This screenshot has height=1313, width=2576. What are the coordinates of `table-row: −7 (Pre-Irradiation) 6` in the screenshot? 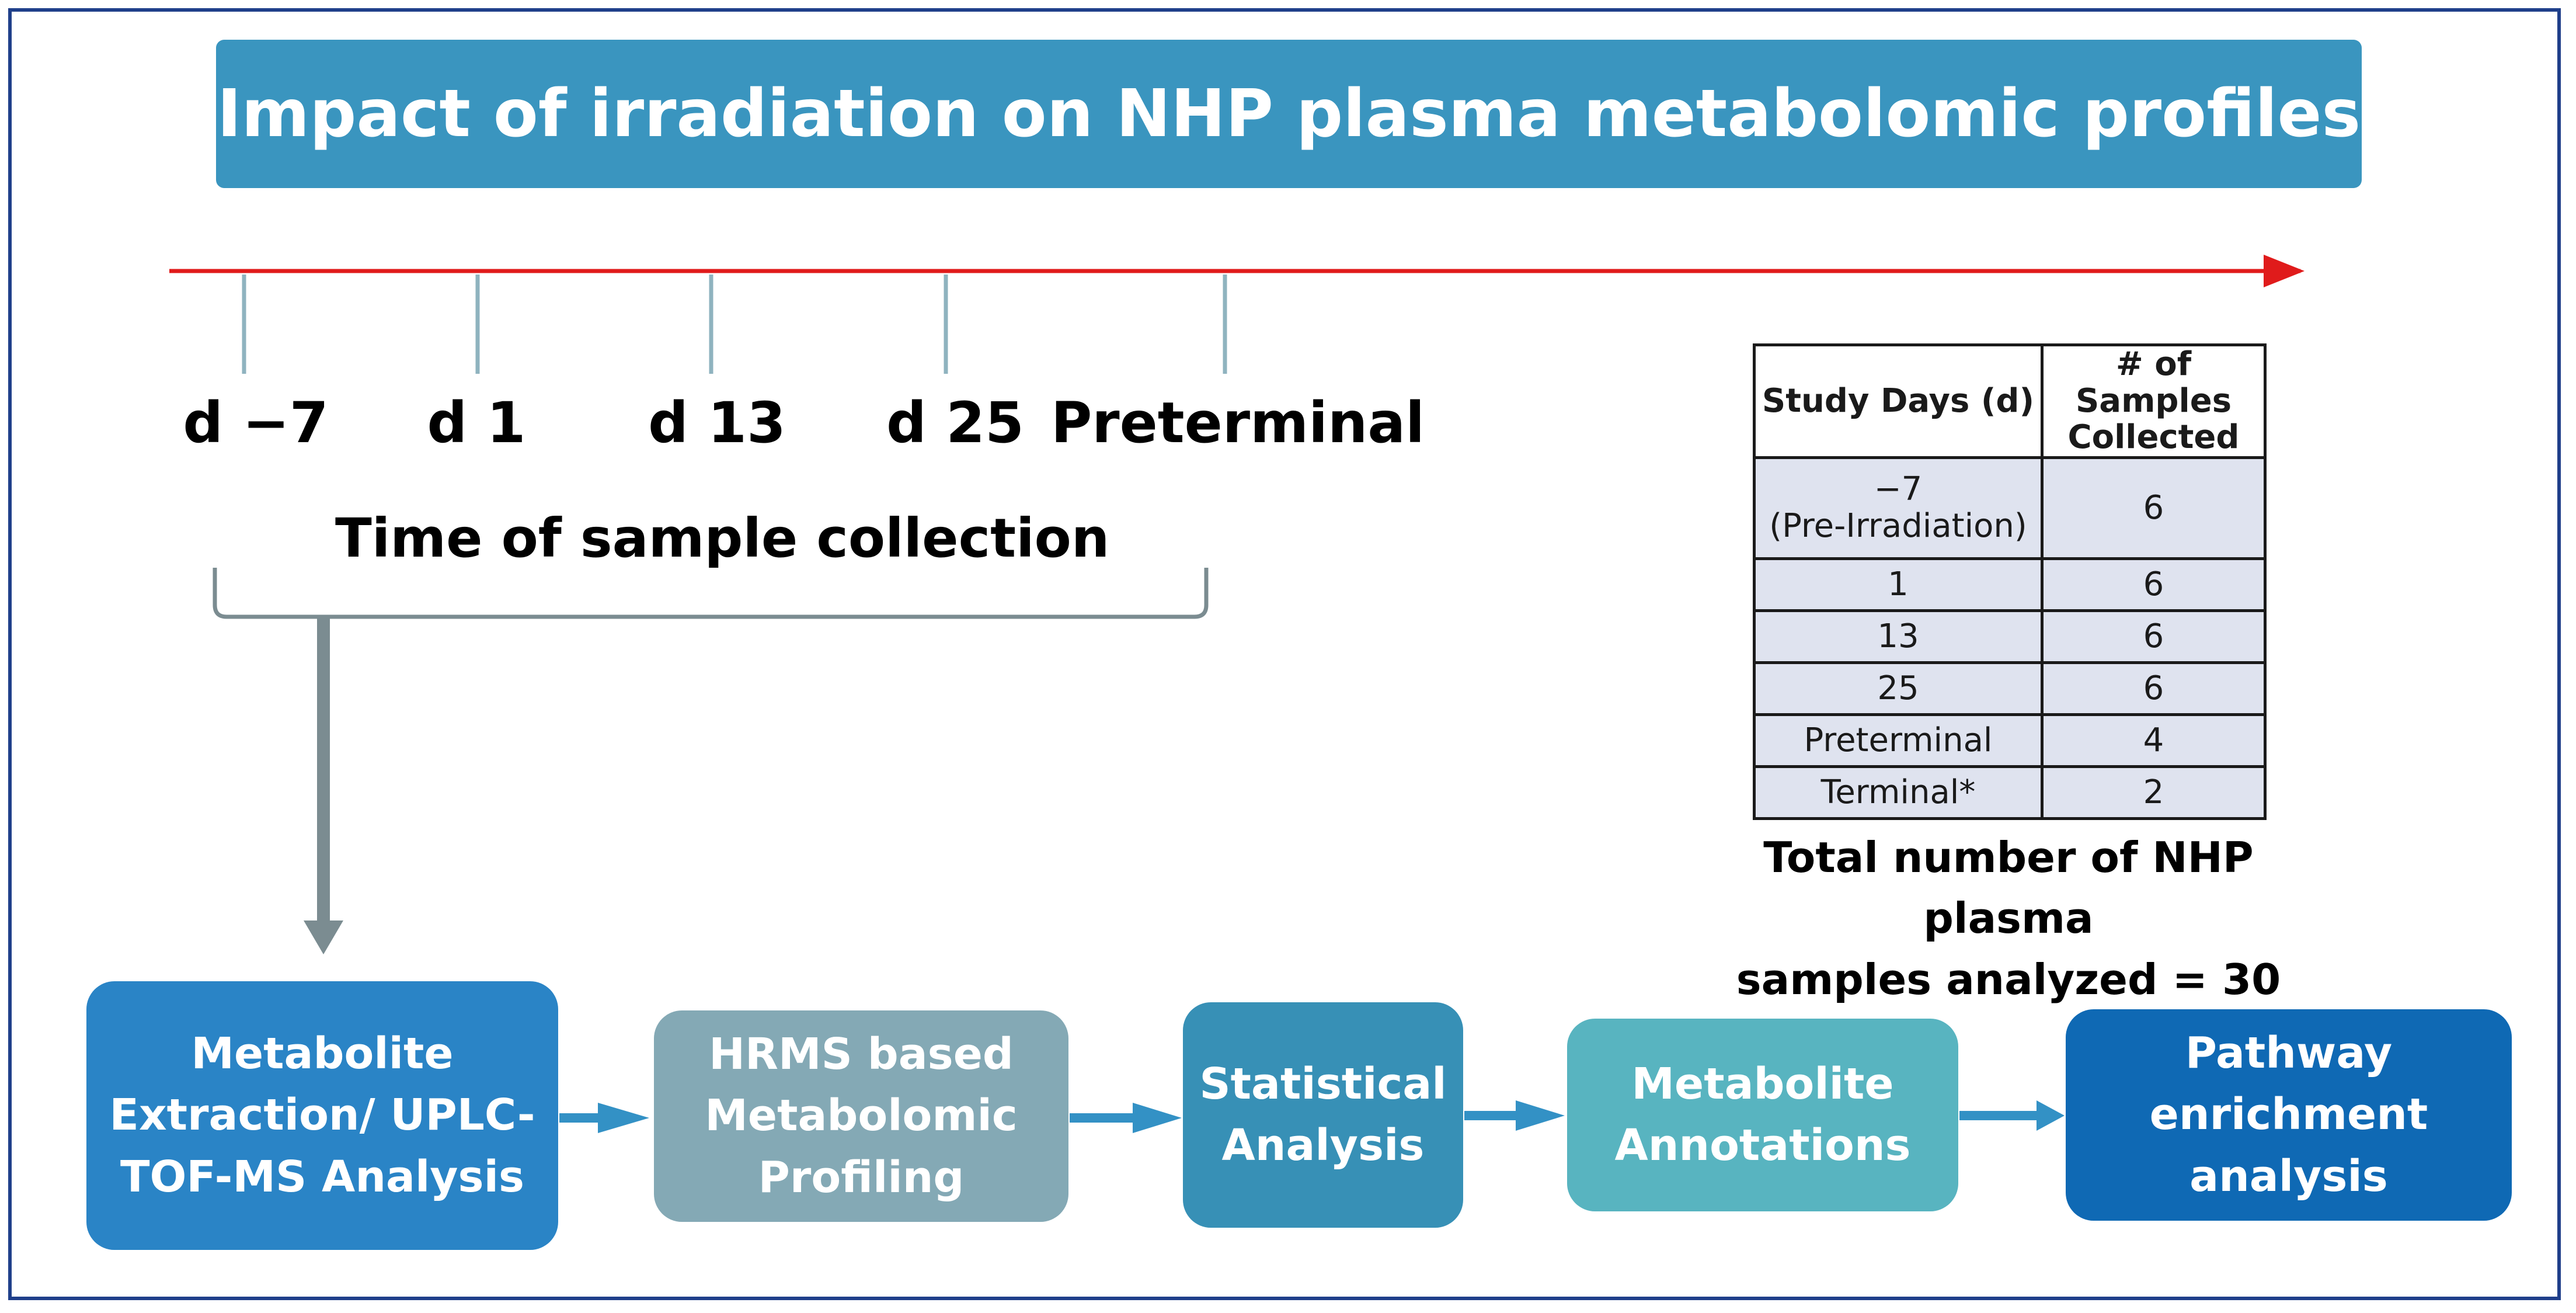 It's located at (2010, 508).